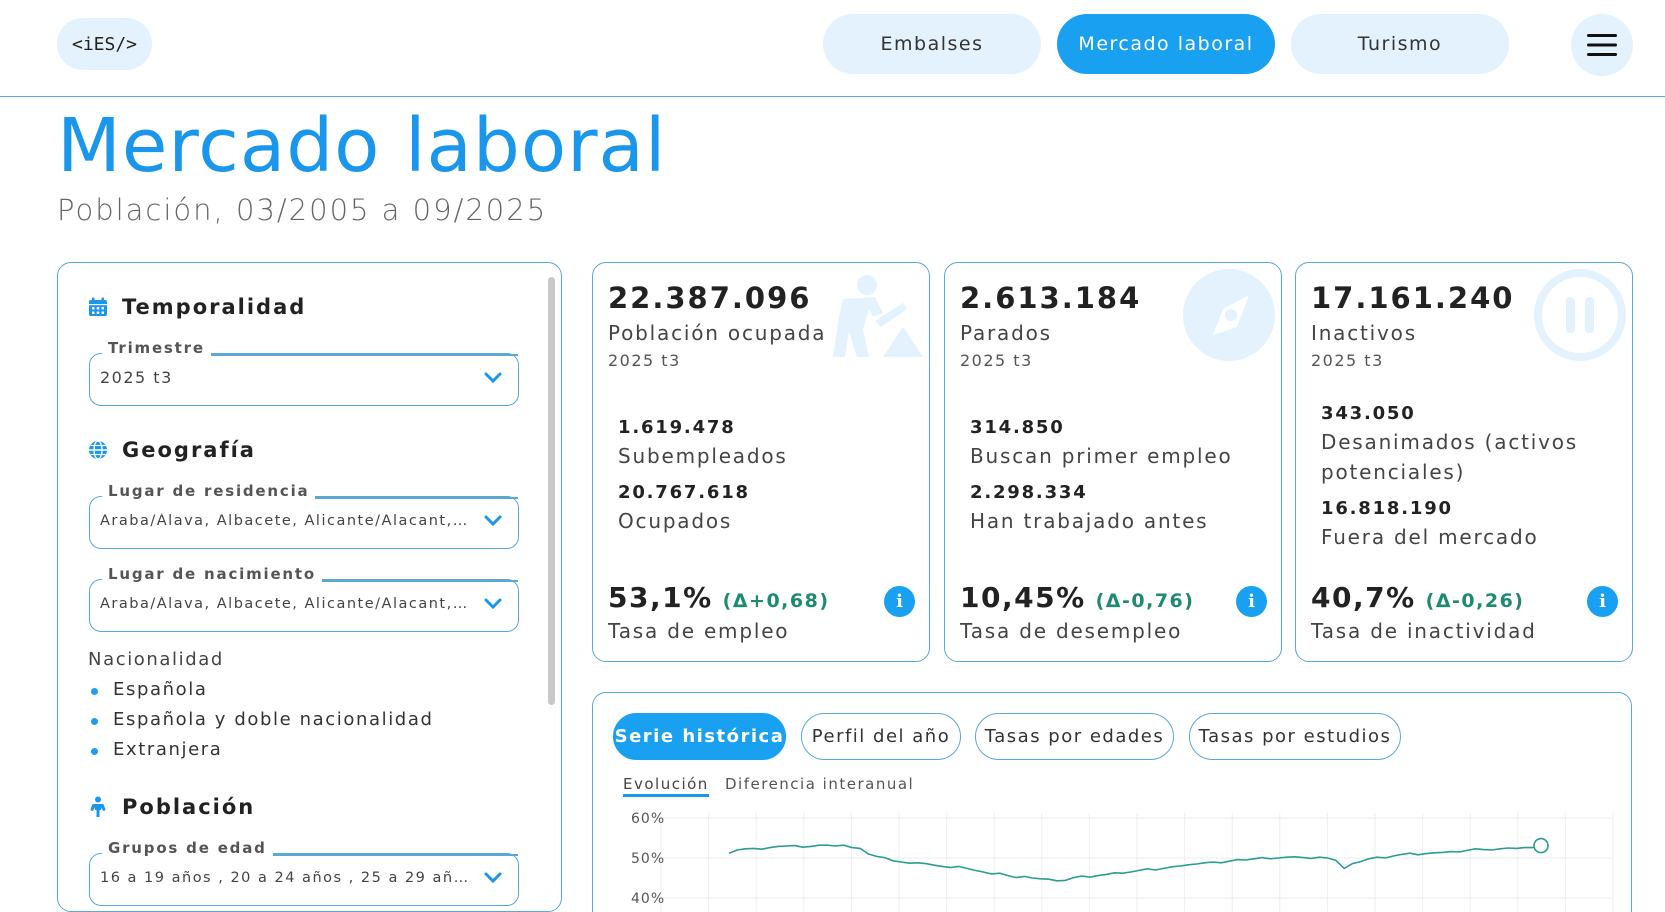 Image resolution: width=1665 pixels, height=912 pixels. Describe the element at coordinates (104, 44) in the screenshot. I see `site-logo: <iES/>` at that location.